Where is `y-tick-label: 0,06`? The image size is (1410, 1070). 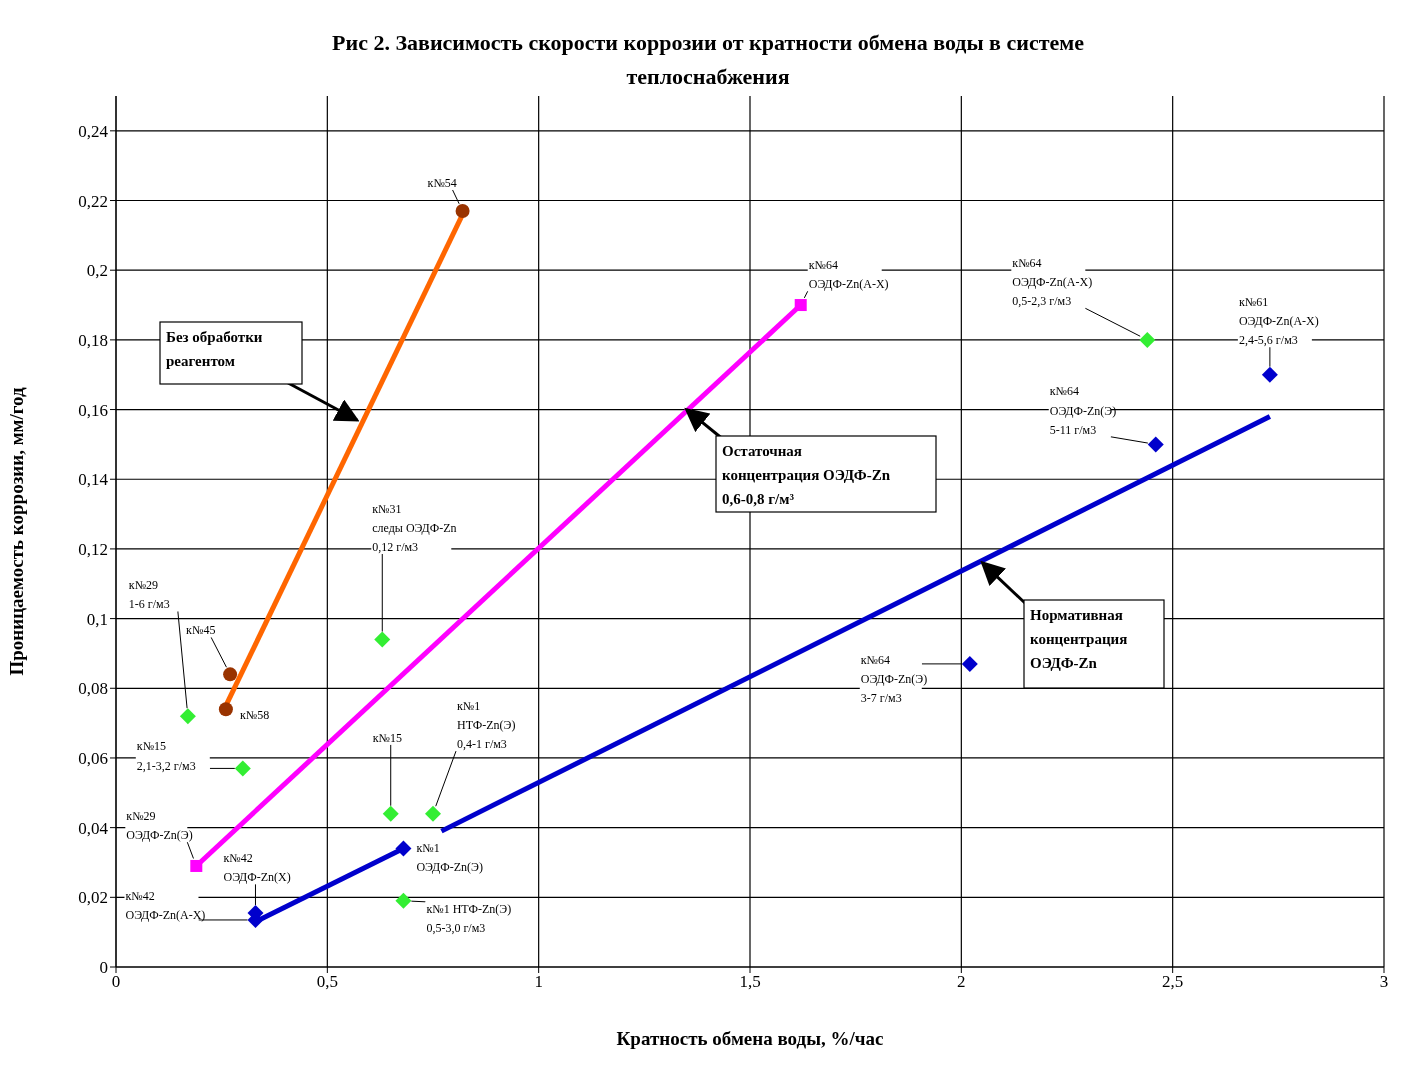
y-tick-label: 0,06 is located at coordinates (93, 758).